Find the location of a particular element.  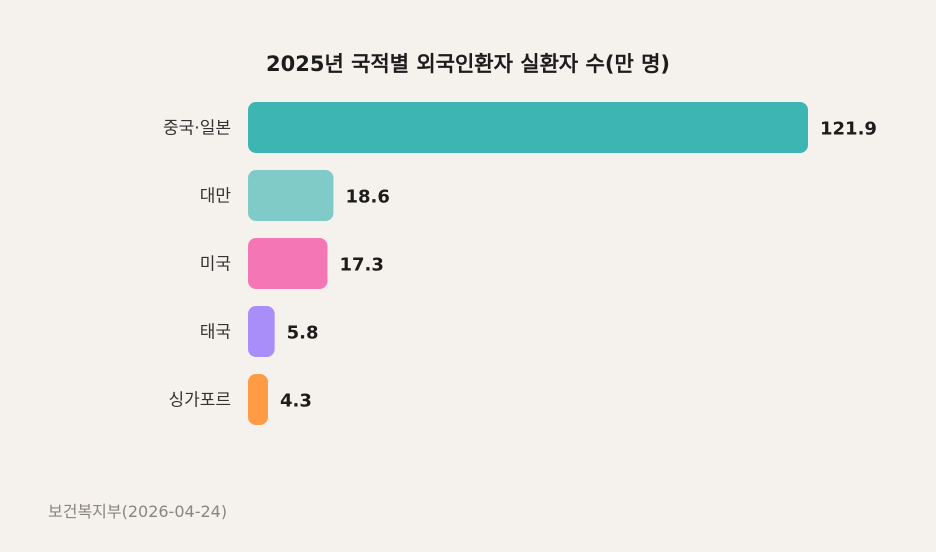

source-note: 보건복지부(2026-04-24) is located at coordinates (138, 511).